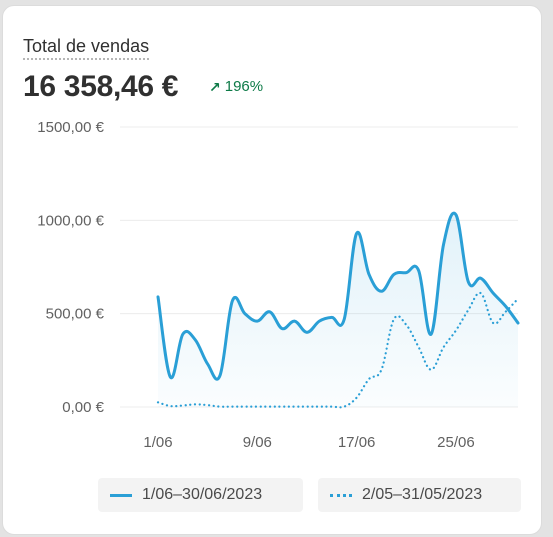 The height and width of the screenshot is (537, 553). I want to click on total-sales-value: 16 358,46 €, so click(101, 86).